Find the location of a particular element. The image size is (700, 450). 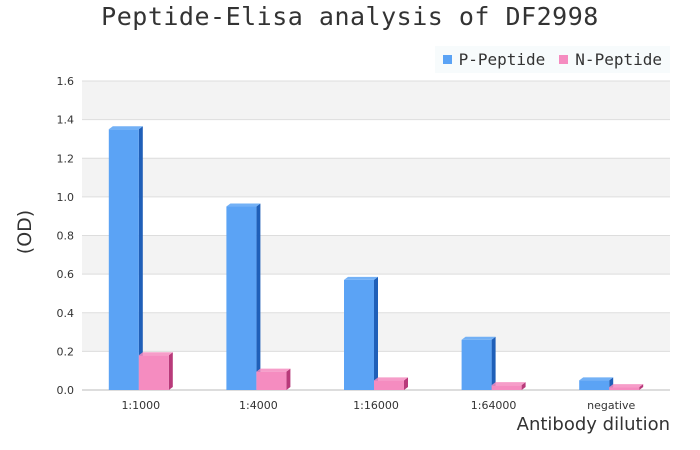

legend-swatch-n-peptide is located at coordinates (564, 59).